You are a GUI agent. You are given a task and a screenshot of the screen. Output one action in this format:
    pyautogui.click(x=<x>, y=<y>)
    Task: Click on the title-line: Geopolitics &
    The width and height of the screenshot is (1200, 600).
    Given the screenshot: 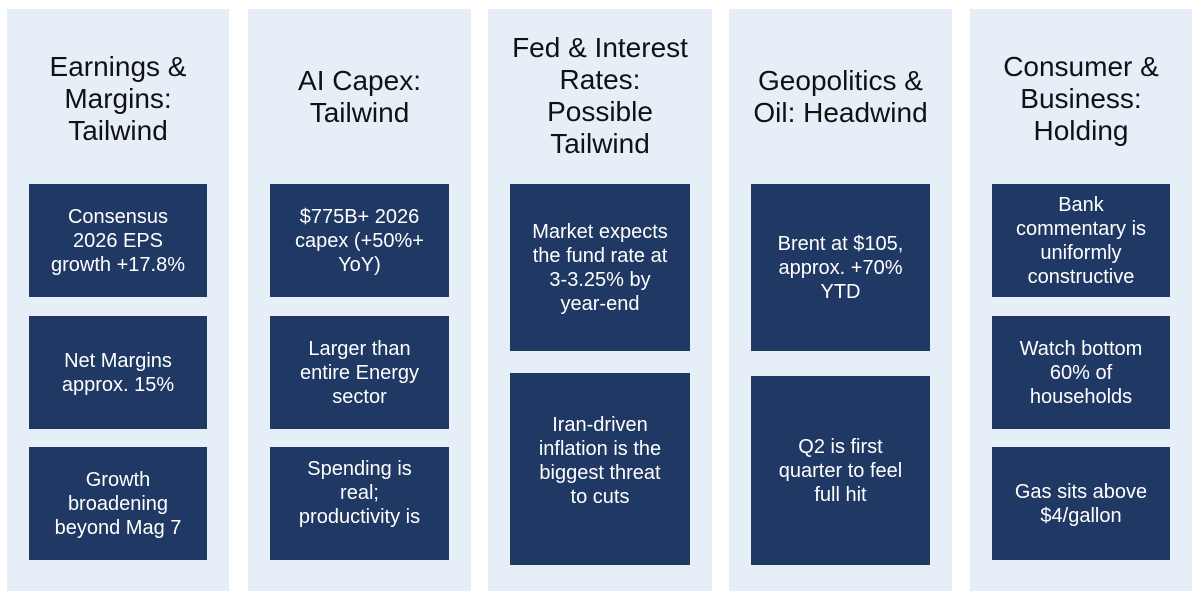 What is the action you would take?
    pyautogui.click(x=840, y=80)
    